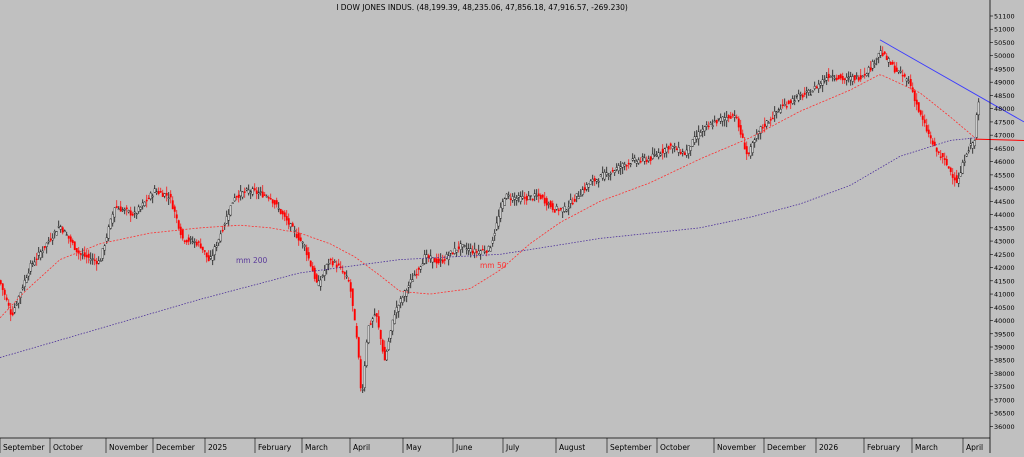  I want to click on x-tick-label: April, so click(361, 447).